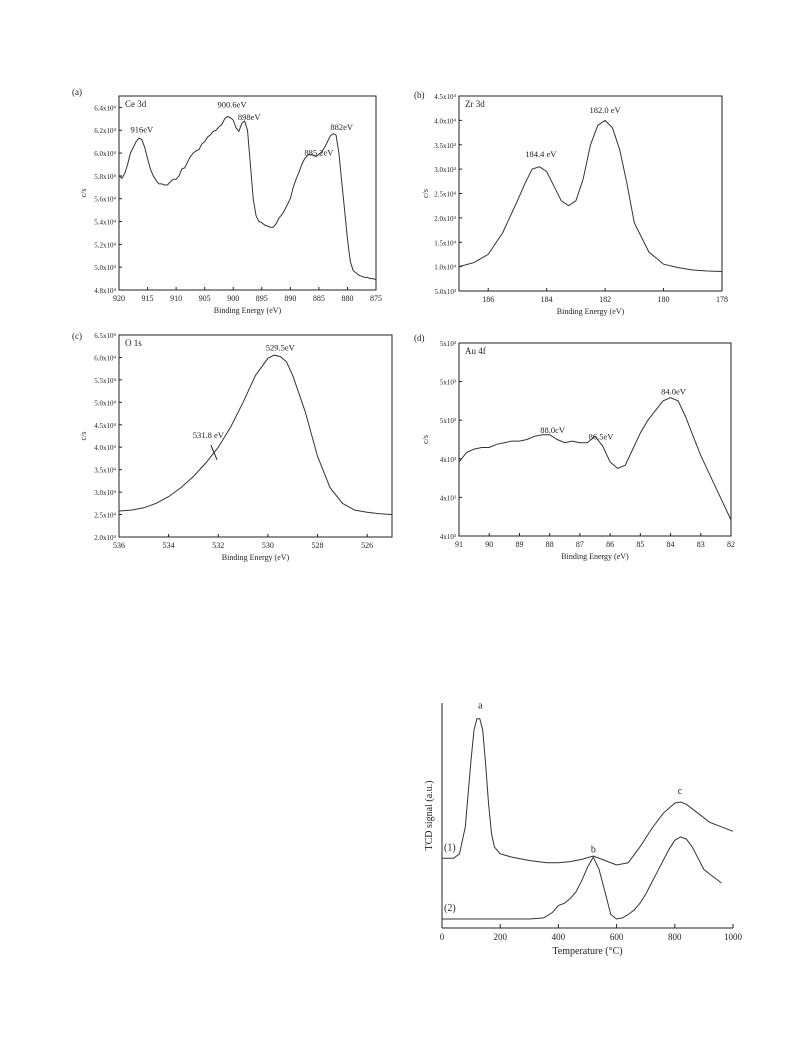 This screenshot has height=1059, width=793. Describe the element at coordinates (605, 299) in the screenshot. I see `x-tick-label: 182` at that location.